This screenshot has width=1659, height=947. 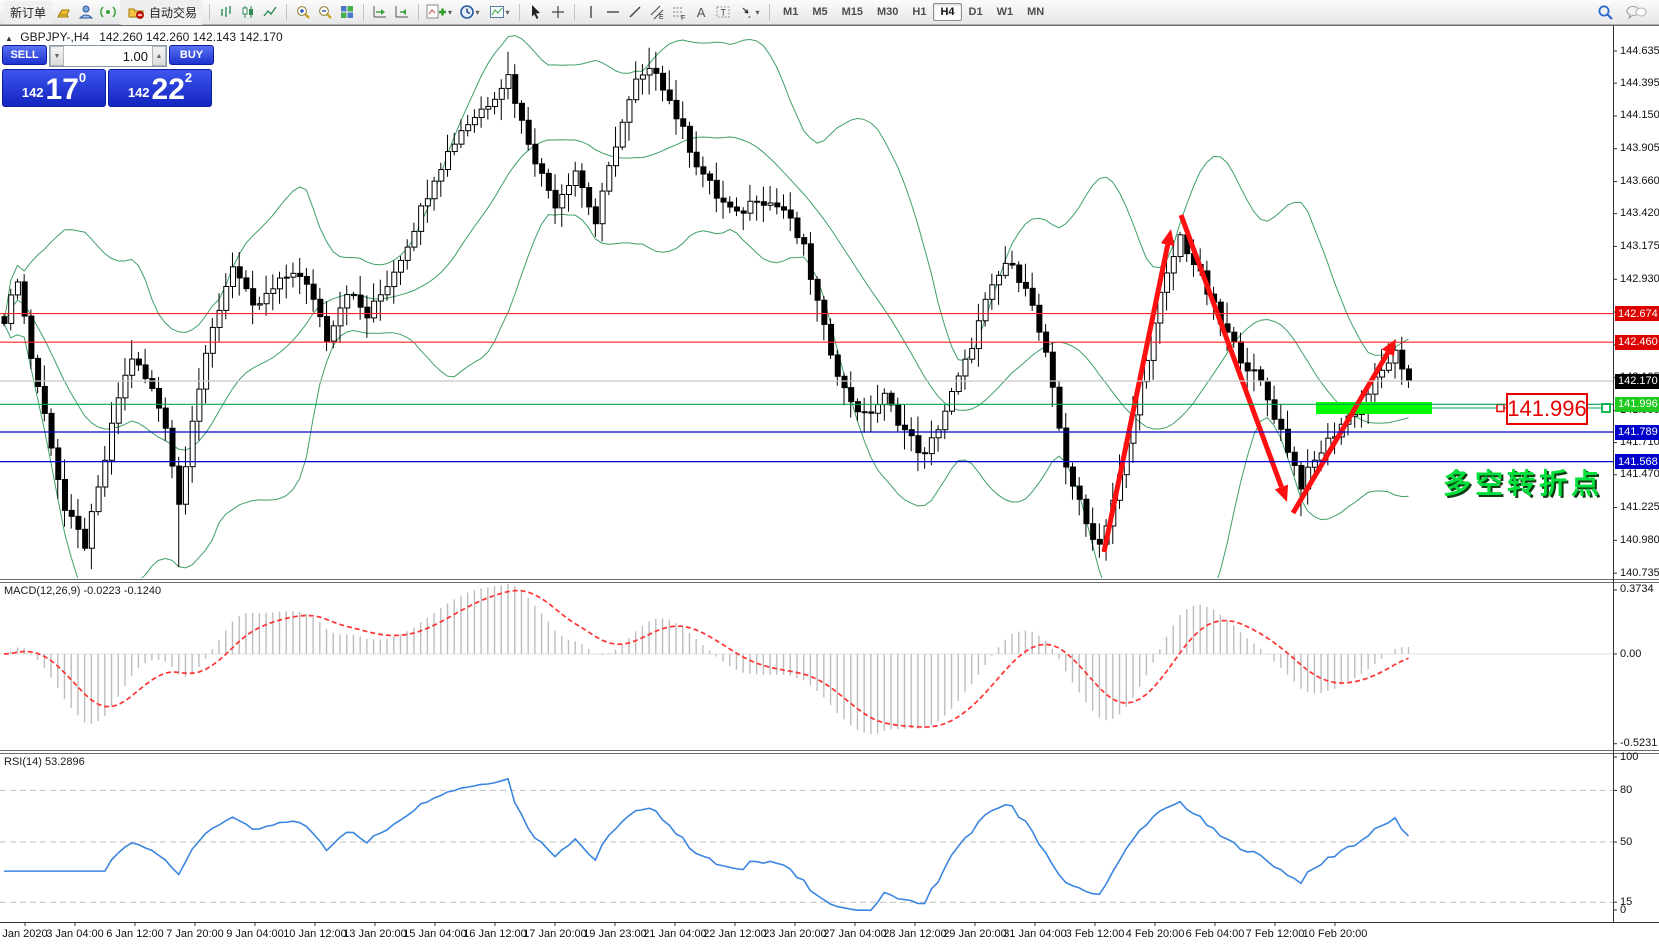 I want to click on shift-end-icon, so click(x=380, y=12).